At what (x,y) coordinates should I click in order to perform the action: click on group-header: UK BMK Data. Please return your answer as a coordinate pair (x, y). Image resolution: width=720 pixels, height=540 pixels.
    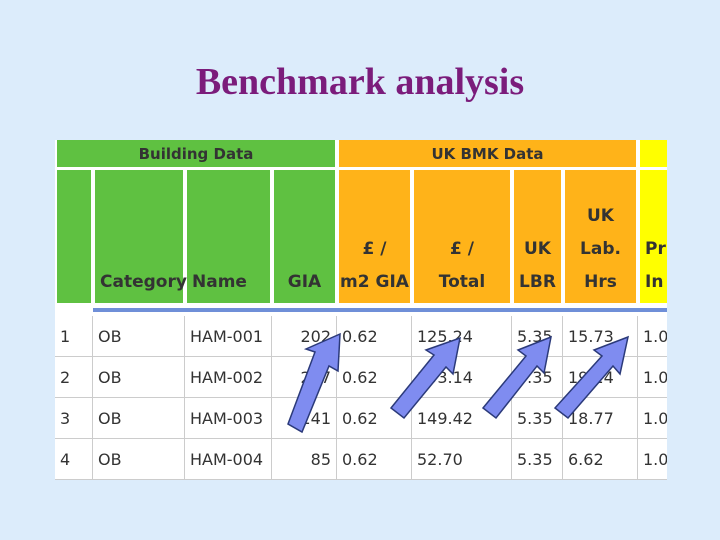
    Looking at the image, I should click on (487, 153).